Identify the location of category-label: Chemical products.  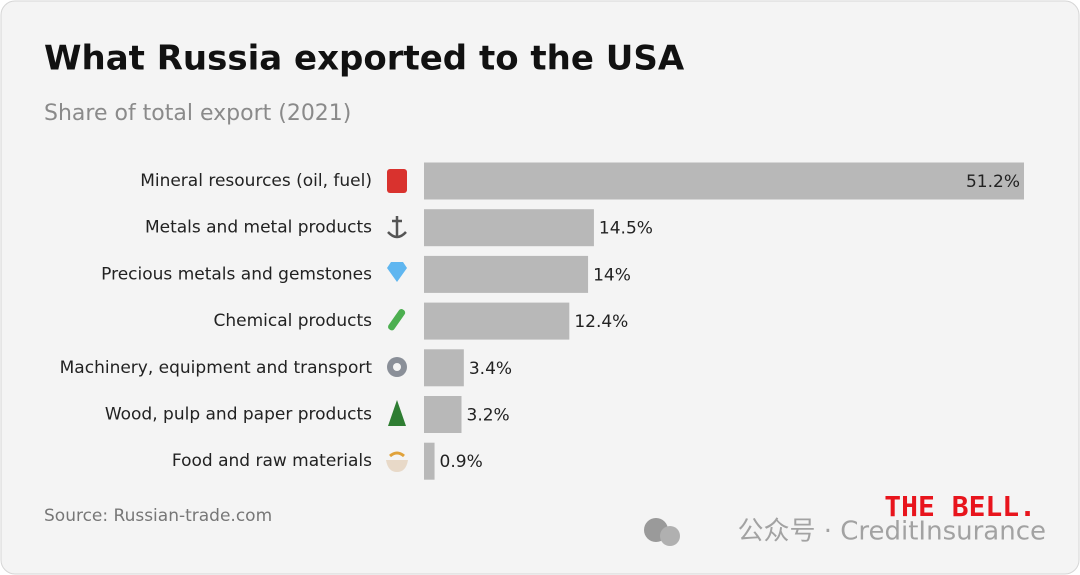
(292, 321).